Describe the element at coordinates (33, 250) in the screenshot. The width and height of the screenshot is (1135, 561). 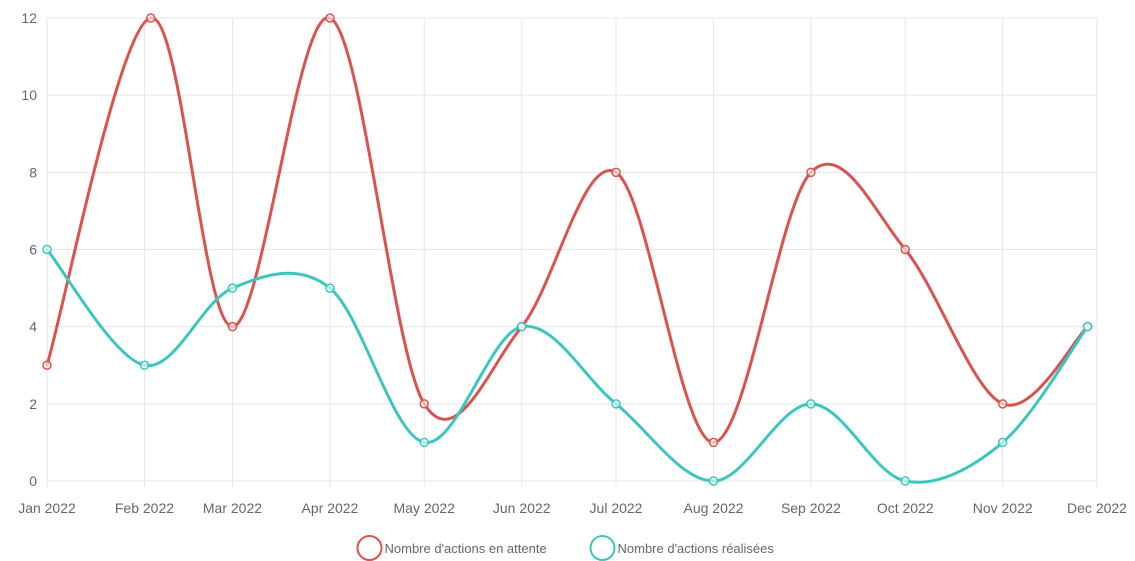
I see `y-tick-label: 6` at that location.